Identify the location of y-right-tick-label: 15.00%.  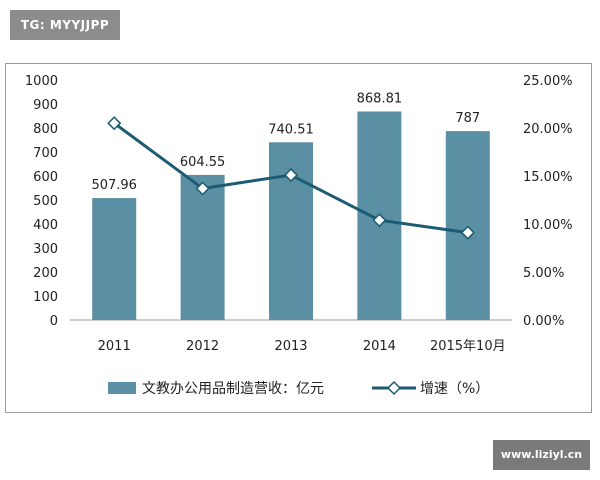
(548, 177).